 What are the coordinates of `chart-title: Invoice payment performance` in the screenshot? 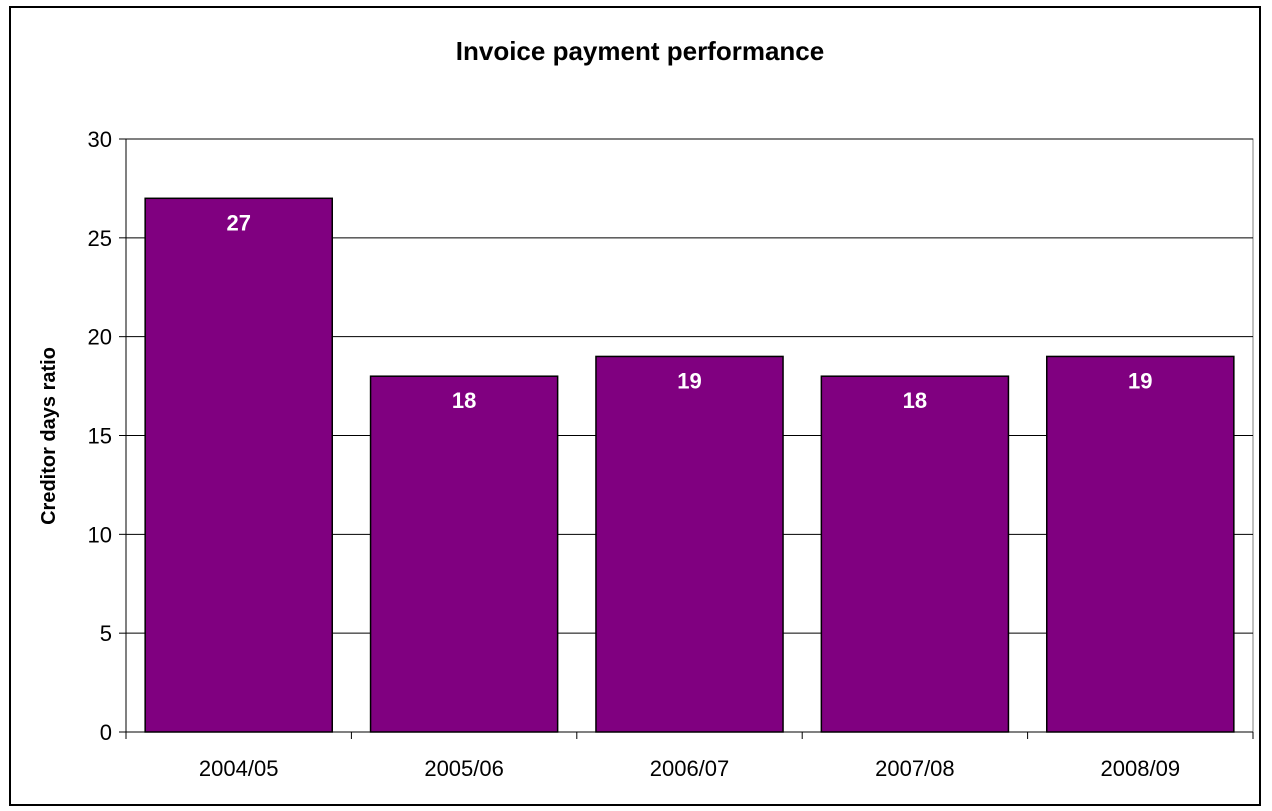 It's located at (640, 51).